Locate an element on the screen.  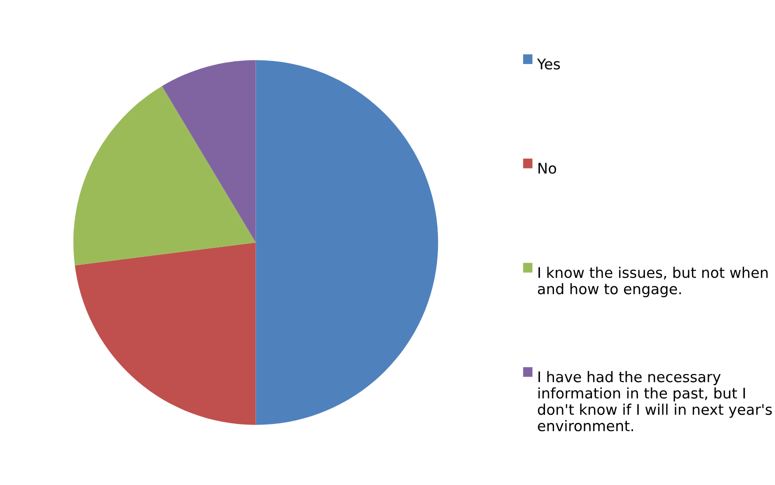
legend-label: I know the issues, but not when and how to engage. is located at coordinates (653, 282).